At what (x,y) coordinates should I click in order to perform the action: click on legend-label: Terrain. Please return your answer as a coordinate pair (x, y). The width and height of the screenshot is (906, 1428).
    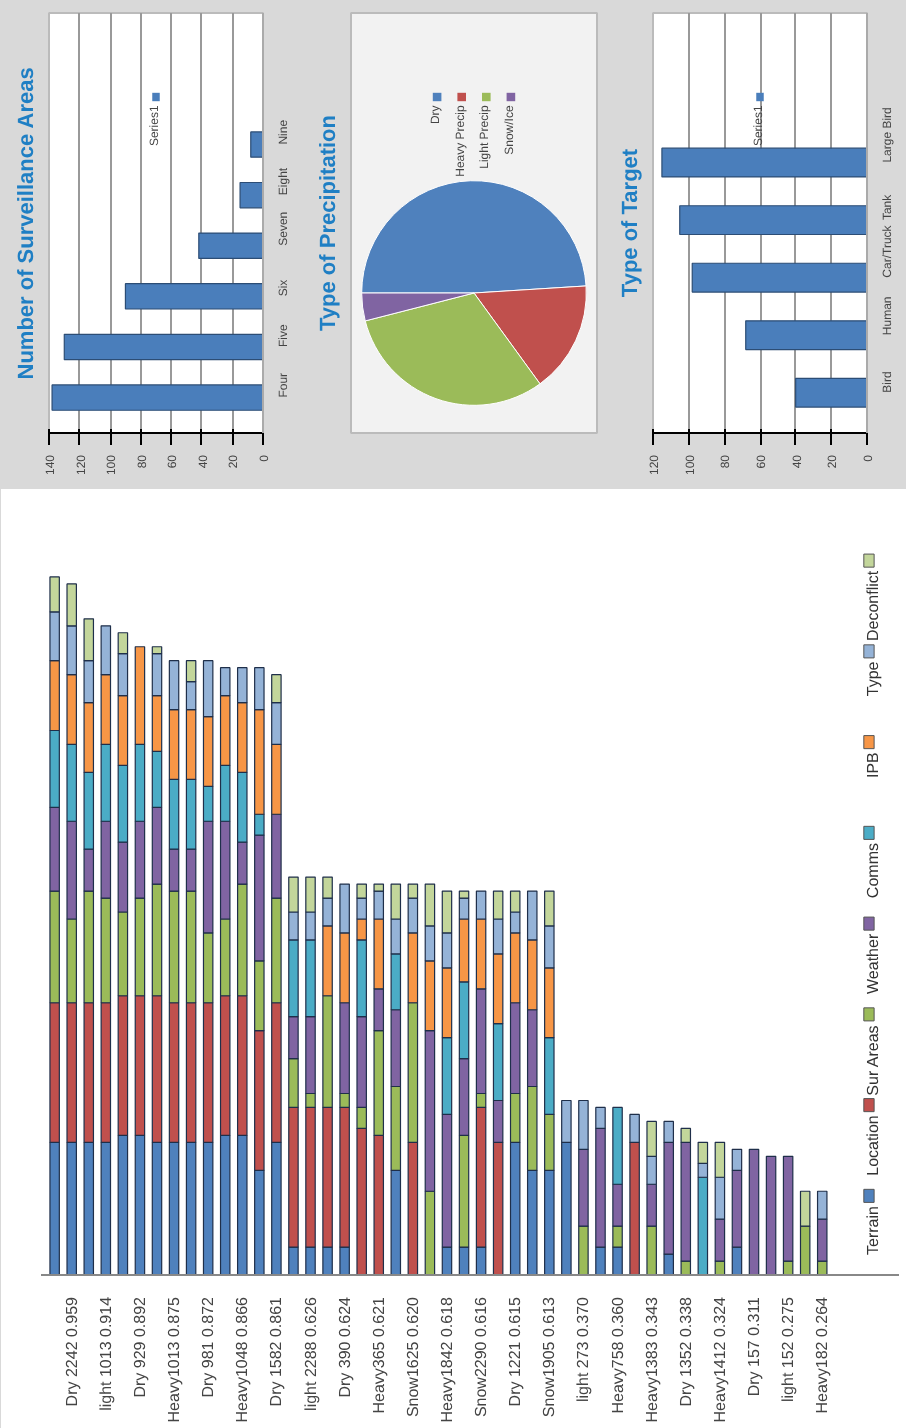
    Looking at the image, I should click on (873, 1230).